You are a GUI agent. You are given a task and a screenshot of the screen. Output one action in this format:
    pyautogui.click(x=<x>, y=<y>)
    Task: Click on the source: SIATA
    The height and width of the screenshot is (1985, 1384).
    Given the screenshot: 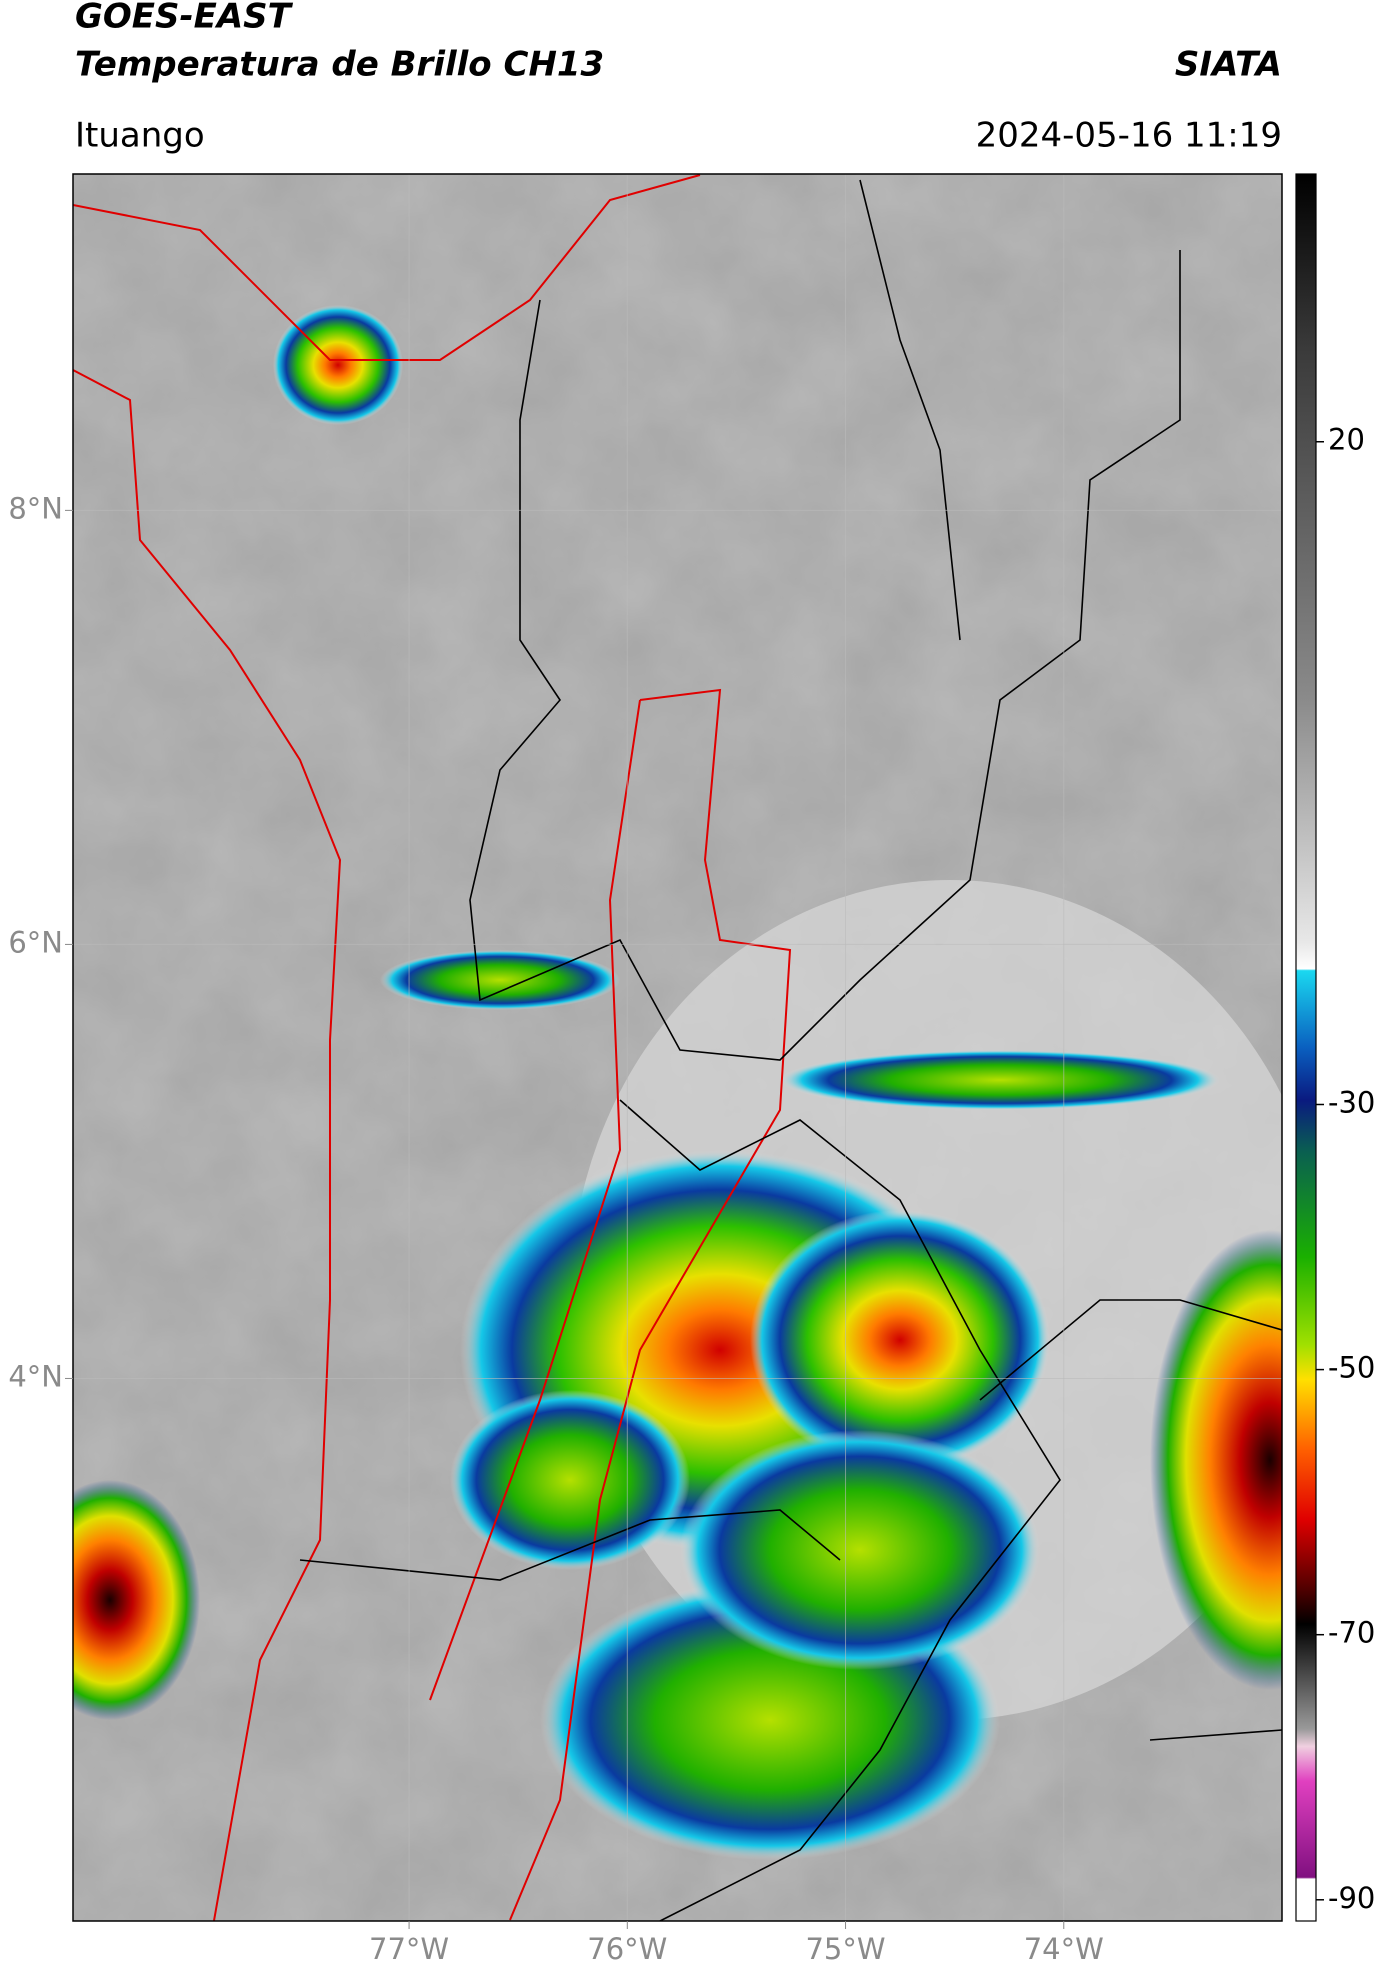 What is the action you would take?
    pyautogui.click(x=1228, y=65)
    